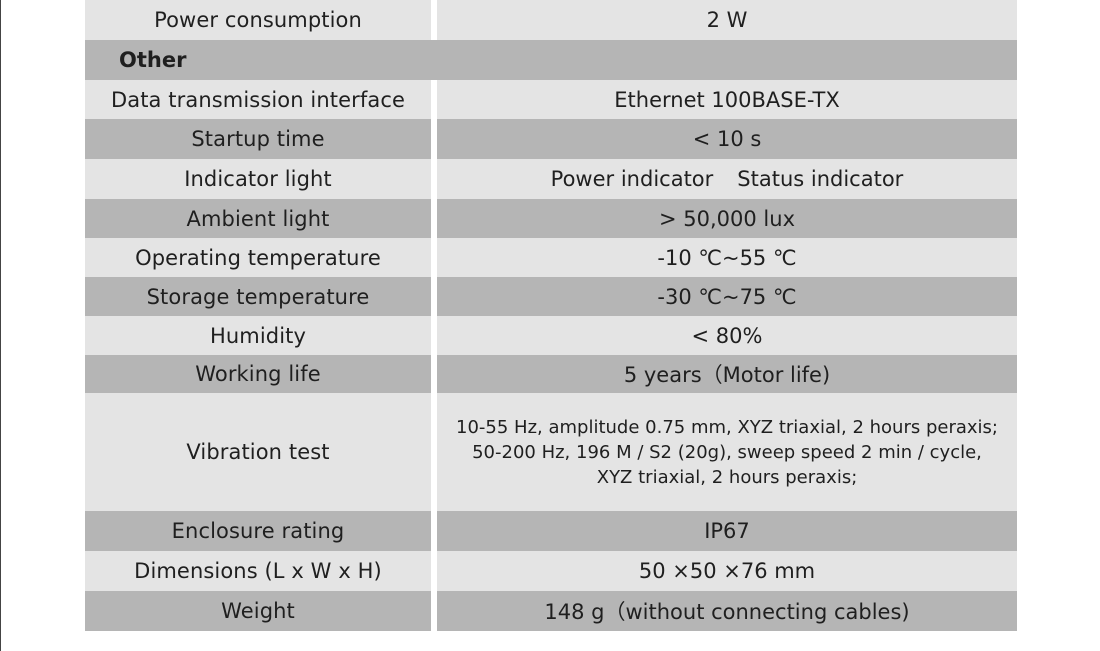 The image size is (1100, 651). Describe the element at coordinates (258, 452) in the screenshot. I see `vibration-test-label: Vibration test` at that location.